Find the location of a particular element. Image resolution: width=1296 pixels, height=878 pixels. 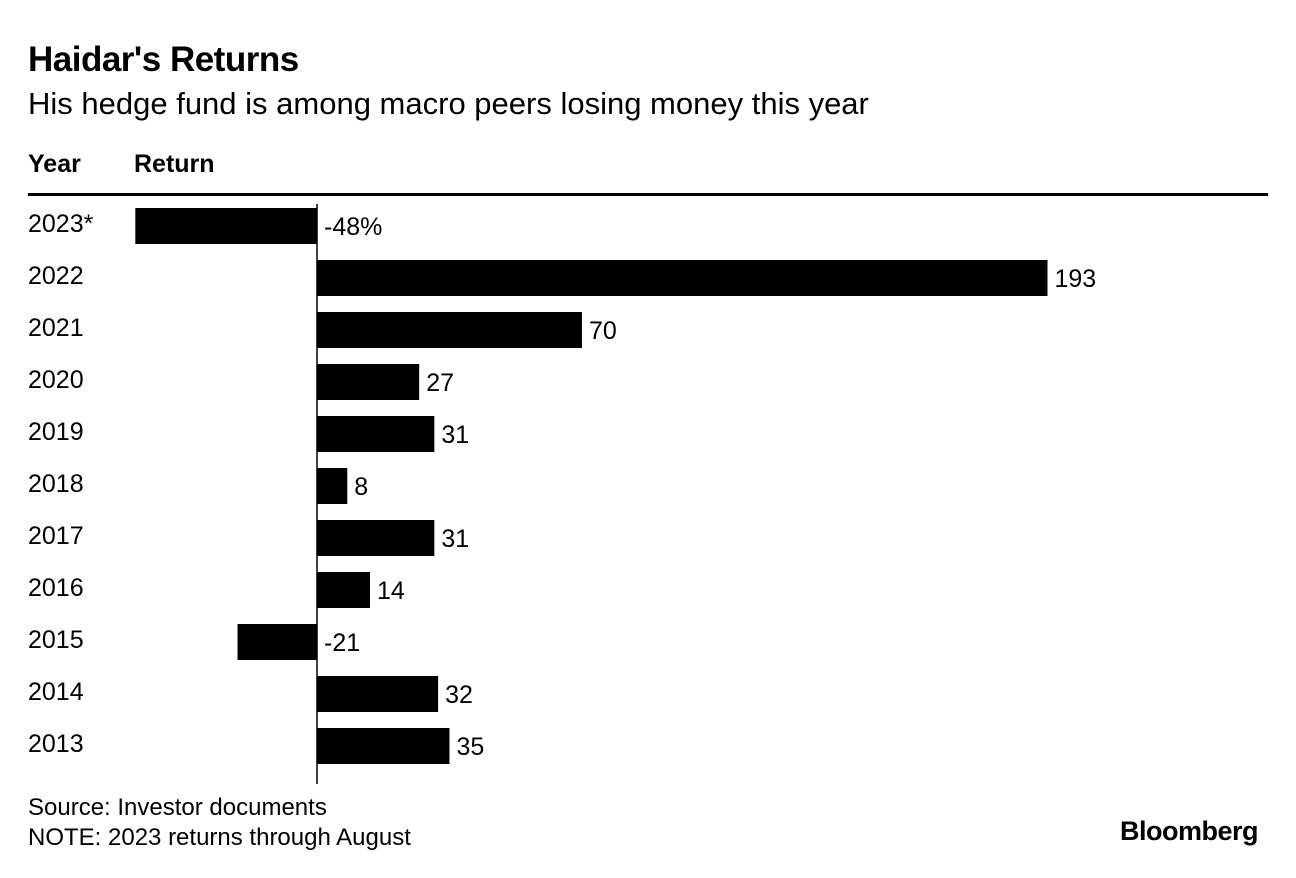

column-header-return: Return is located at coordinates (174, 164).